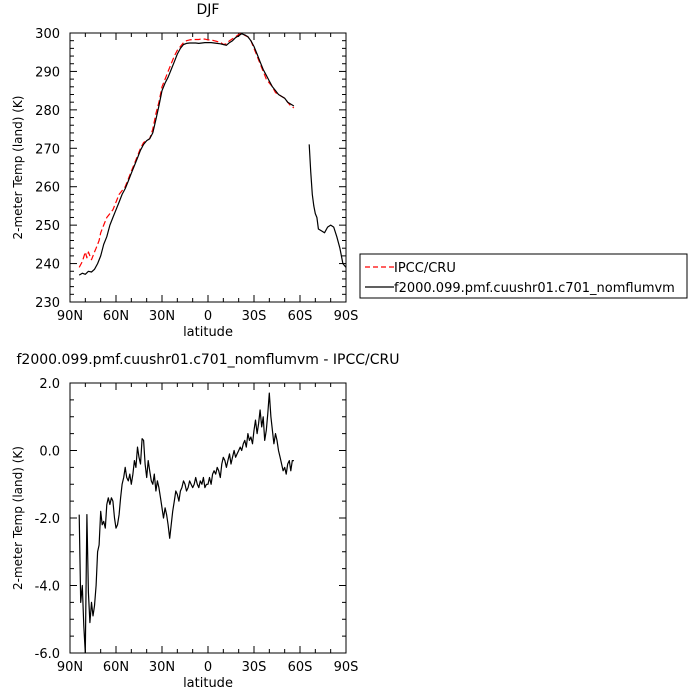  Describe the element at coordinates (47, 188) in the screenshot. I see `y-tick-label: 260` at that location.